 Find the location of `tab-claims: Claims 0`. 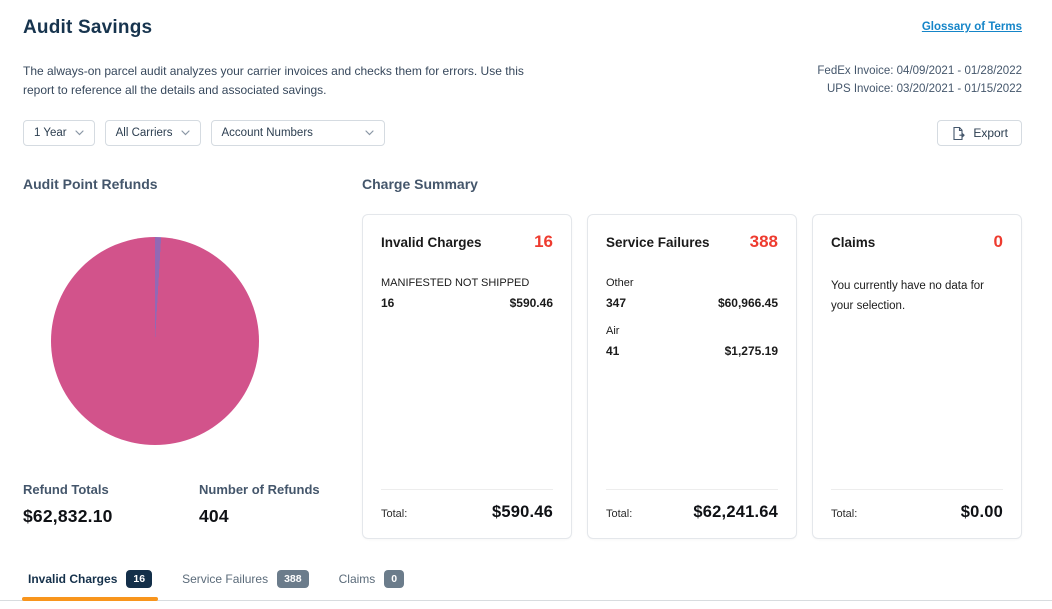

tab-claims: Claims 0 is located at coordinates (372, 580).